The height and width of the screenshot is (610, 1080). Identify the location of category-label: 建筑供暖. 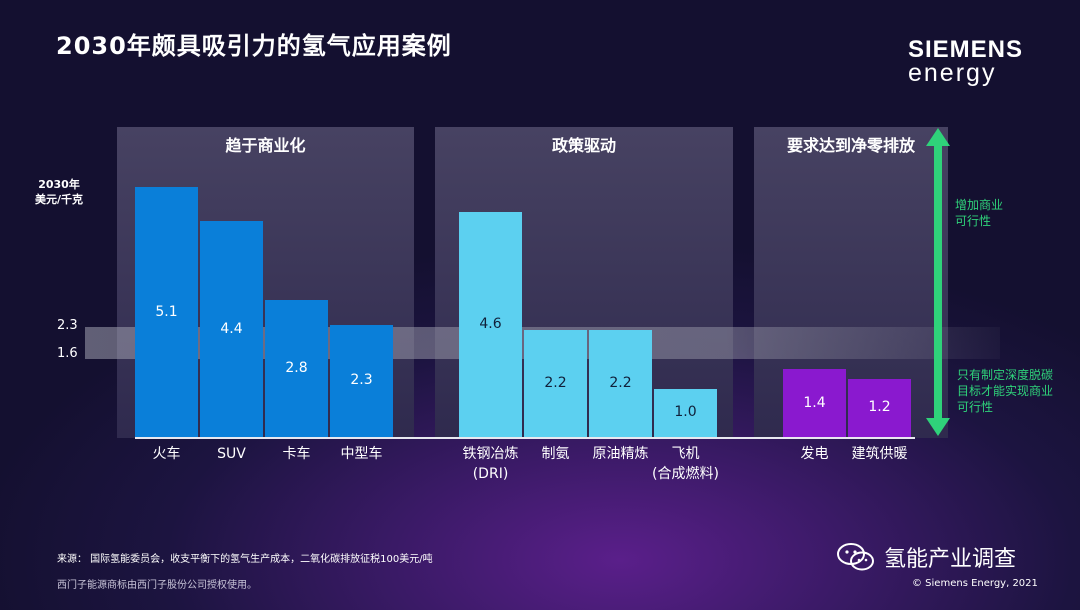
(879, 454).